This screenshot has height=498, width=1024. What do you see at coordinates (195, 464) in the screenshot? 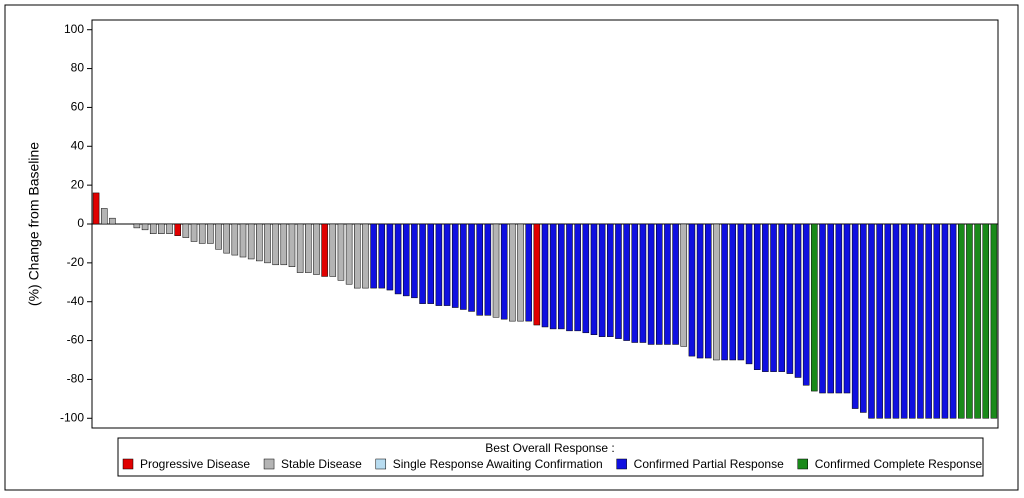
I see `legend-label: Progressive Disease` at bounding box center [195, 464].